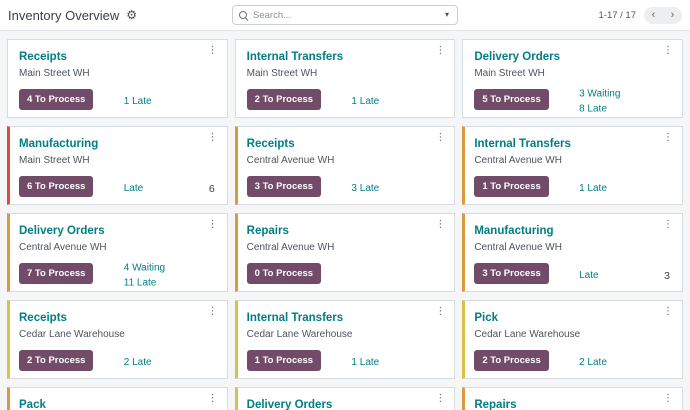  What do you see at coordinates (144, 268) in the screenshot?
I see `status-link: 4 Waiting` at bounding box center [144, 268].